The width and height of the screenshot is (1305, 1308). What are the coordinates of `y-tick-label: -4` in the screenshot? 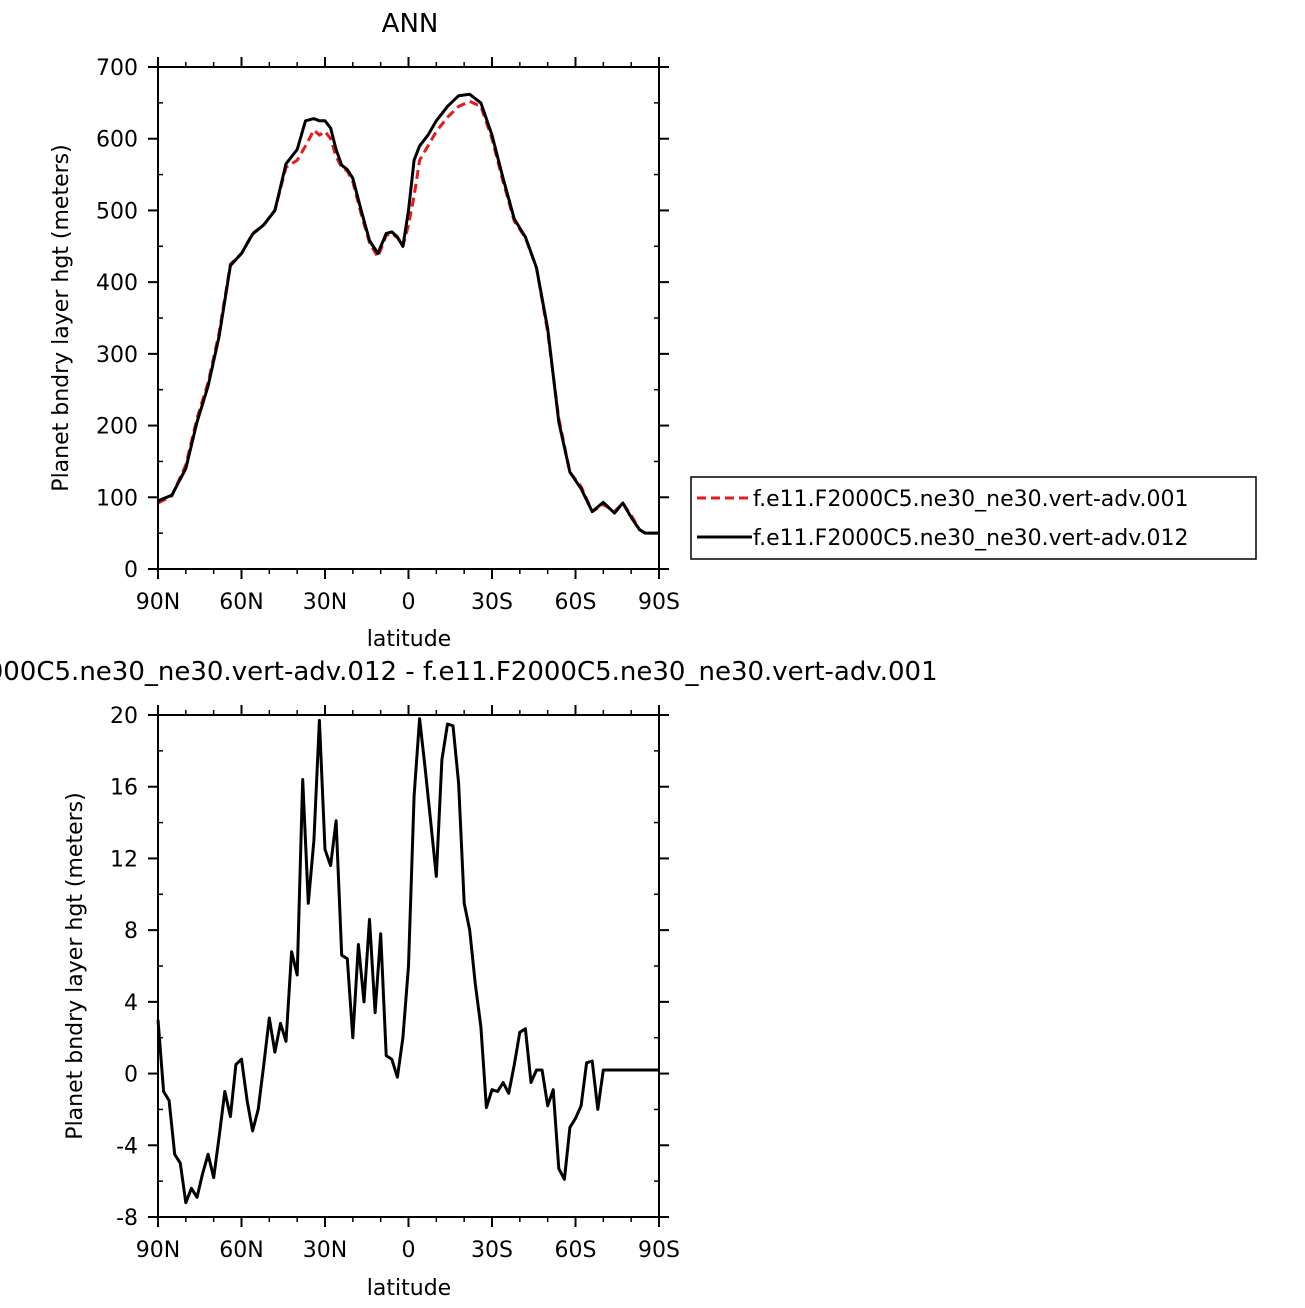 It's located at (127, 1146).